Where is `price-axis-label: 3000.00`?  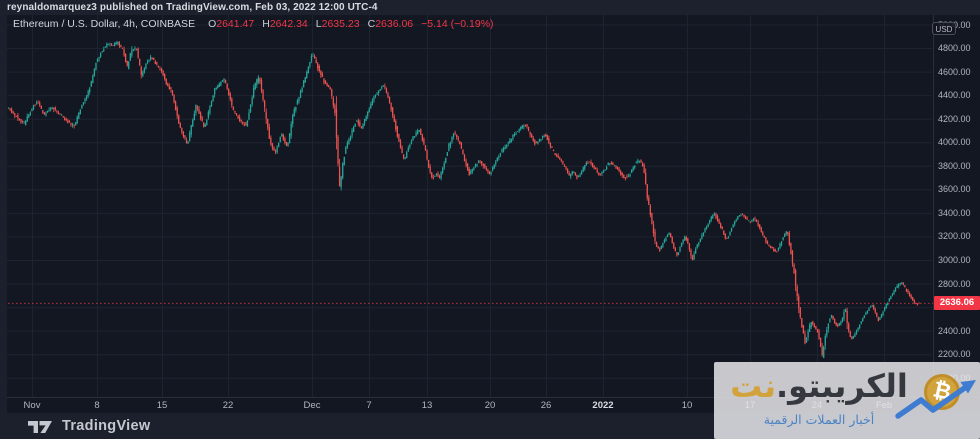
price-axis-label: 3000.00 is located at coordinates (954, 260).